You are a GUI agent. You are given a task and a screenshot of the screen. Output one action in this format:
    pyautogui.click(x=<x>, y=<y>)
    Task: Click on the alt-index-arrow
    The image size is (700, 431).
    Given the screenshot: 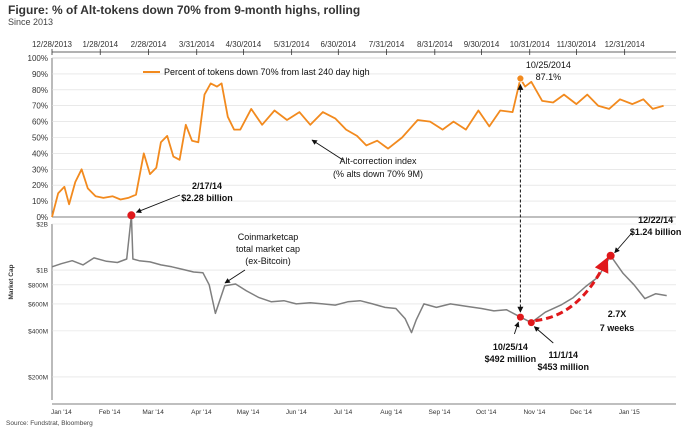 What is the action you would take?
    pyautogui.click(x=327, y=150)
    